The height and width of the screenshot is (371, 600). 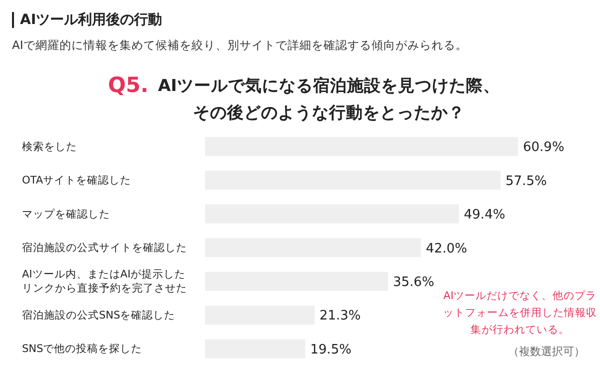 What do you see at coordinates (485, 215) in the screenshot?
I see `data-label: 49.4%` at bounding box center [485, 215].